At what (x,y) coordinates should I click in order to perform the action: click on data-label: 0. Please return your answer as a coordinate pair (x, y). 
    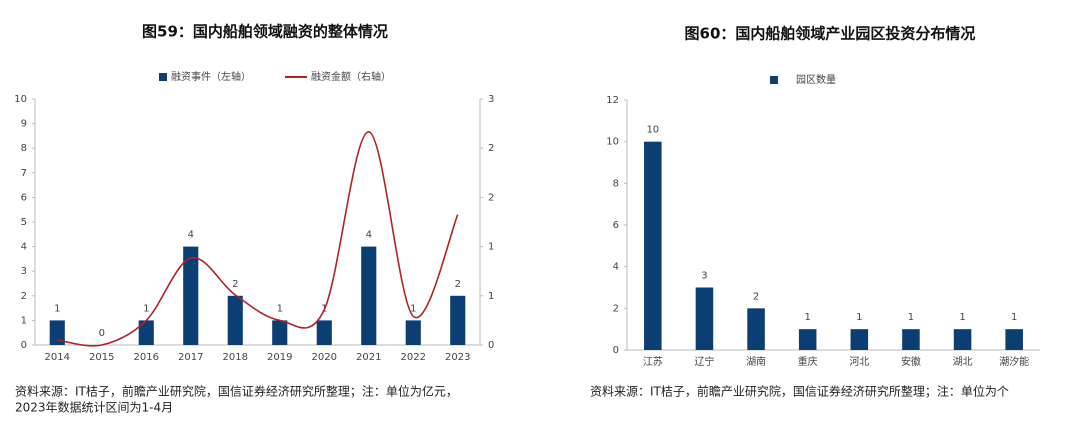
    Looking at the image, I should click on (102, 333).